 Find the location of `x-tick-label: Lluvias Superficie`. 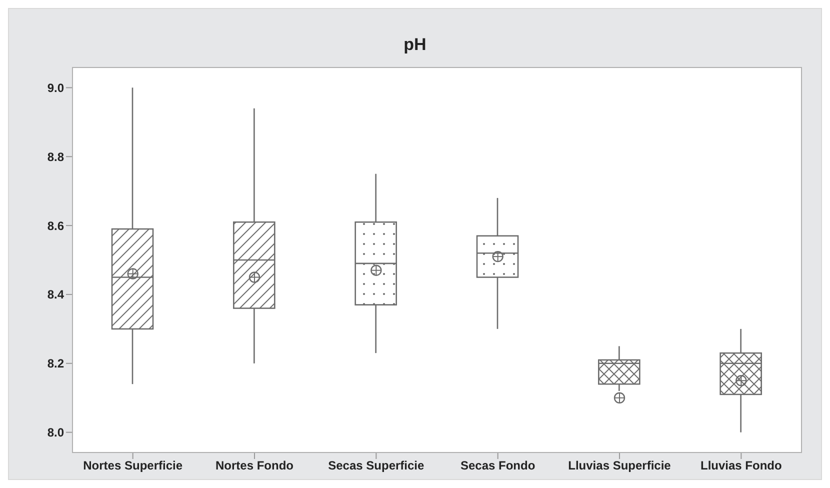

x-tick-label: Lluvias Superficie is located at coordinates (620, 465).